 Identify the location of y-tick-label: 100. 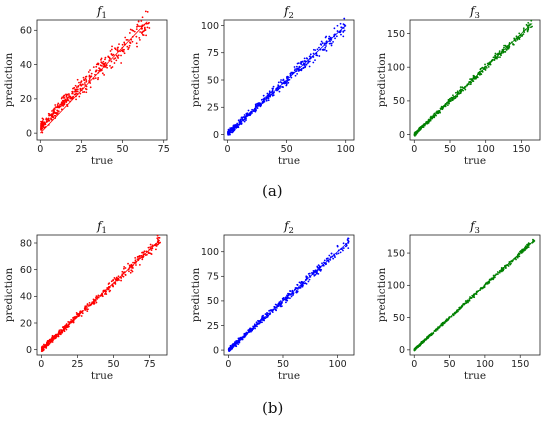
(396, 286).